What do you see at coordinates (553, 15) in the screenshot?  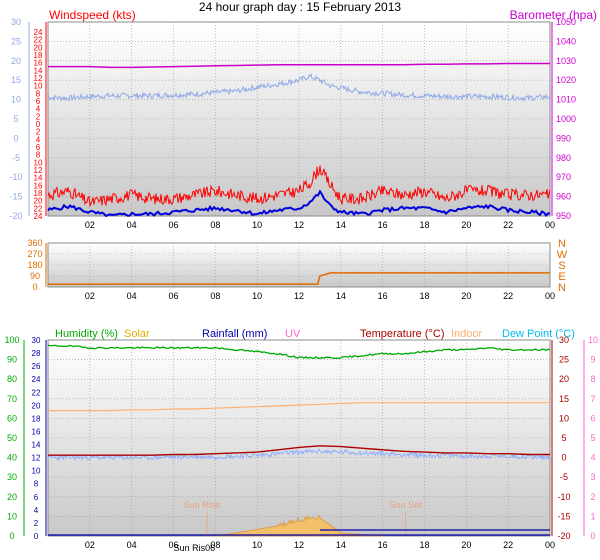 I see `baro-axis-title: Barometer (hpa)` at bounding box center [553, 15].